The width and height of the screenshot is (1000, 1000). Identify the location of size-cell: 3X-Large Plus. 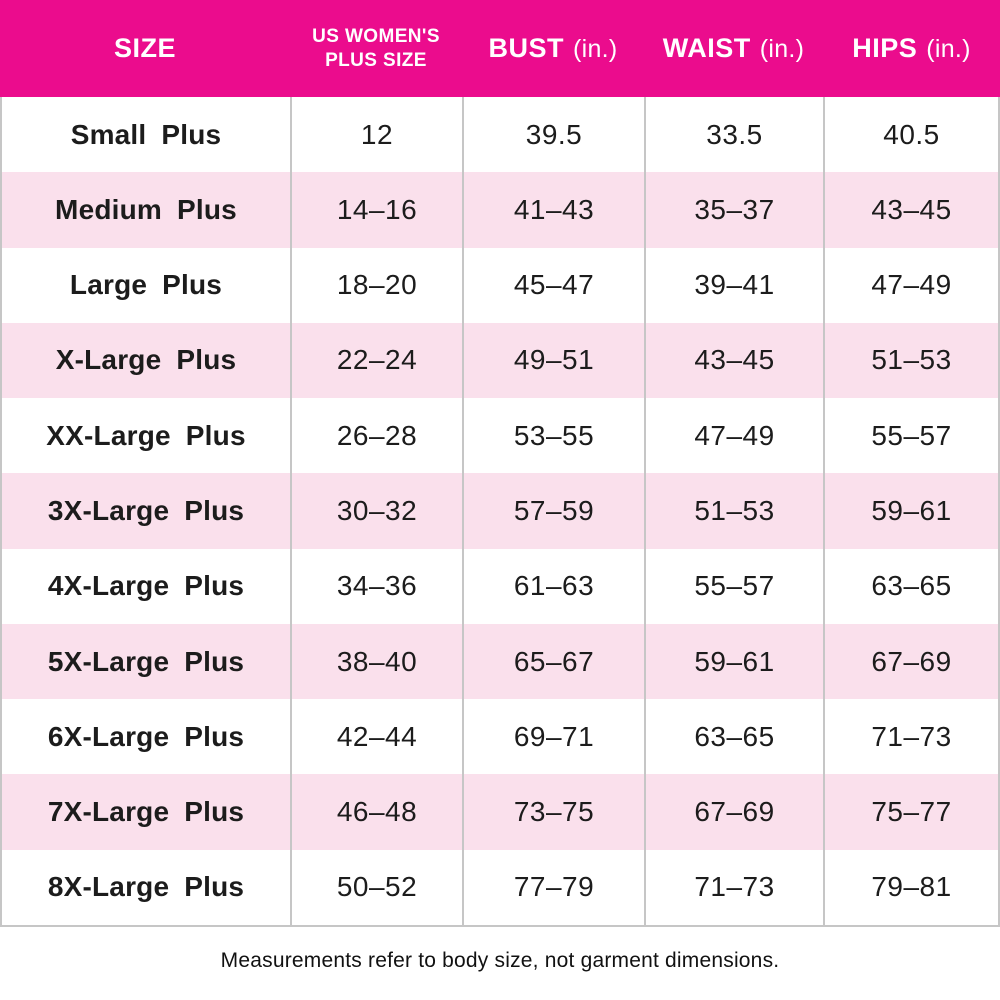
(146, 510).